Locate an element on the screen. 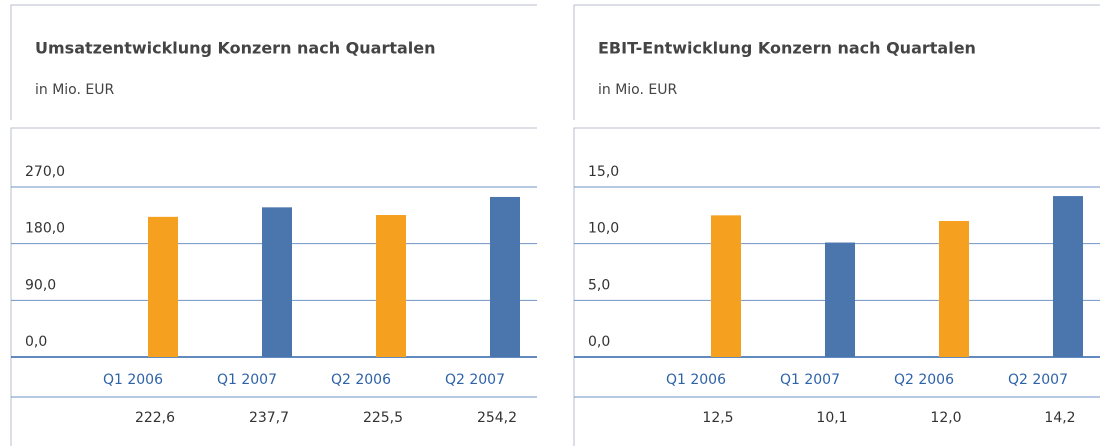 The image size is (1102, 446). chart-title: Umsatzentwicklung Konzern nach Quartalen is located at coordinates (235, 48).